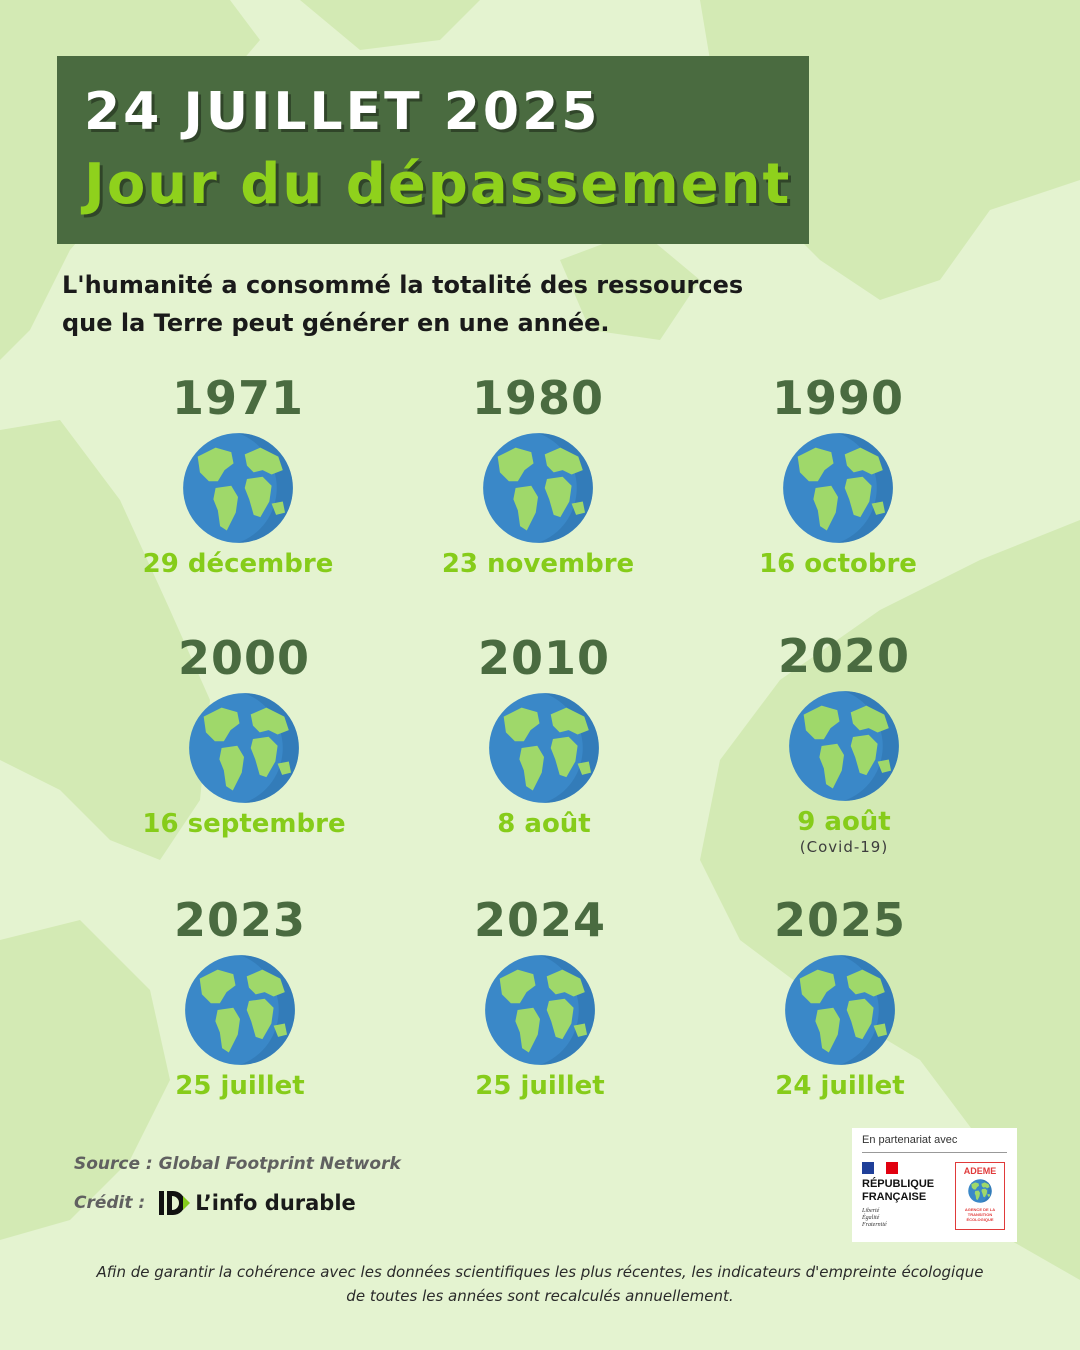 This screenshot has height=1350, width=1080. What do you see at coordinates (275, 1203) in the screenshot?
I see `brand-name: L’info durable` at bounding box center [275, 1203].